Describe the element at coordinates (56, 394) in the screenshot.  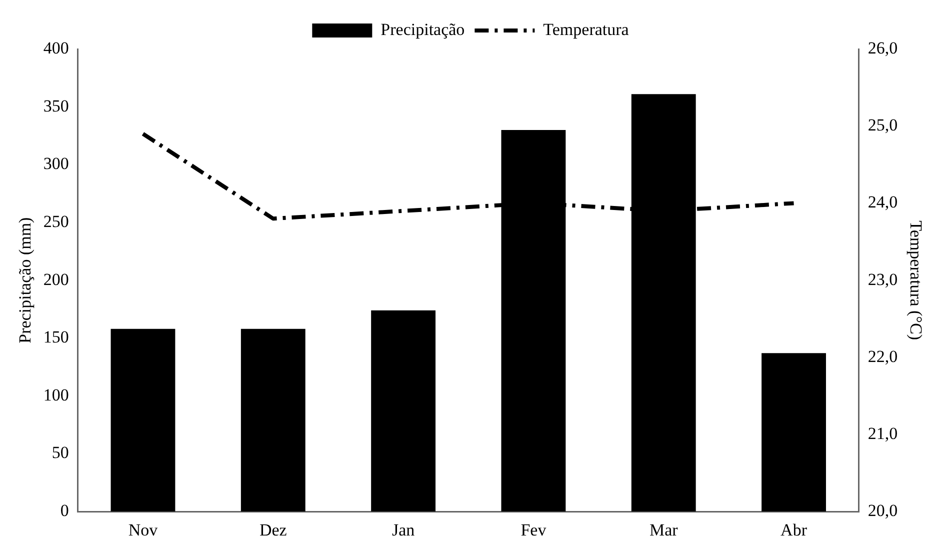
I see `y-tick-label: 100` at that location.